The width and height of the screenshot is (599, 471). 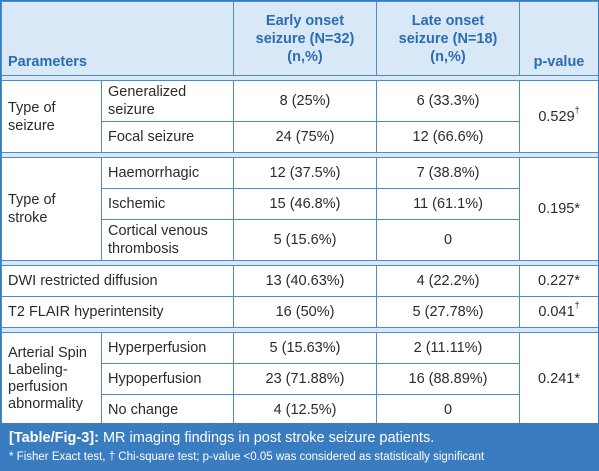 What do you see at coordinates (558, 38) in the screenshot?
I see `header-p-value: p-value` at bounding box center [558, 38].